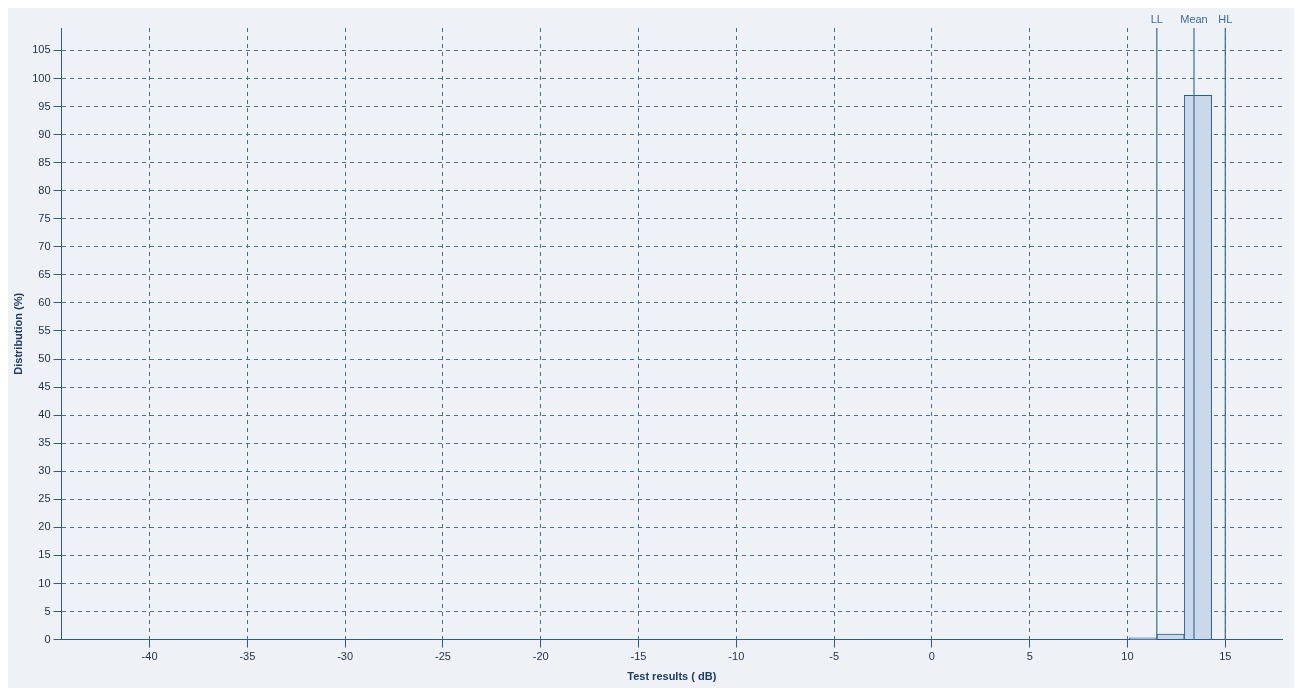 The height and width of the screenshot is (696, 1302). Describe the element at coordinates (931, 656) in the screenshot. I see `x-tick-label: 0` at that location.